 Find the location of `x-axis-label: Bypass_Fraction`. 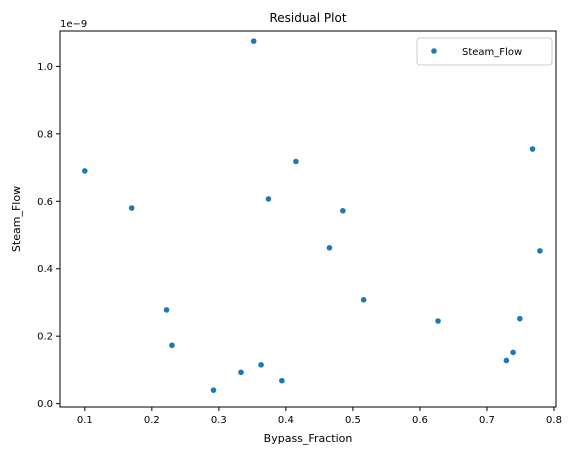

x-axis-label: Bypass_Fraction is located at coordinates (308, 438).